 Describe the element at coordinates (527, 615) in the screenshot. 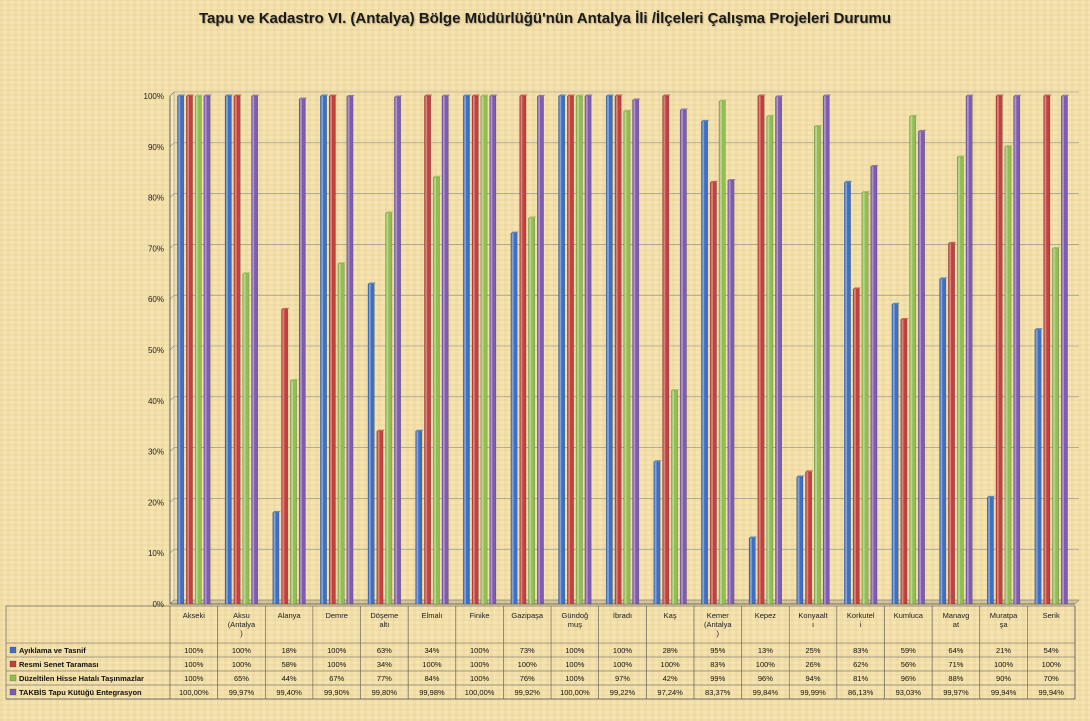

I see `category-label: Gazipaşa` at that location.